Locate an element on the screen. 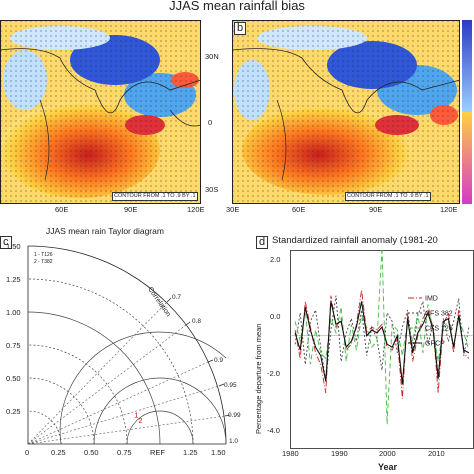 This screenshot has width=474, height=474. taylor-ytick-1.00: 1.00 is located at coordinates (13, 312).